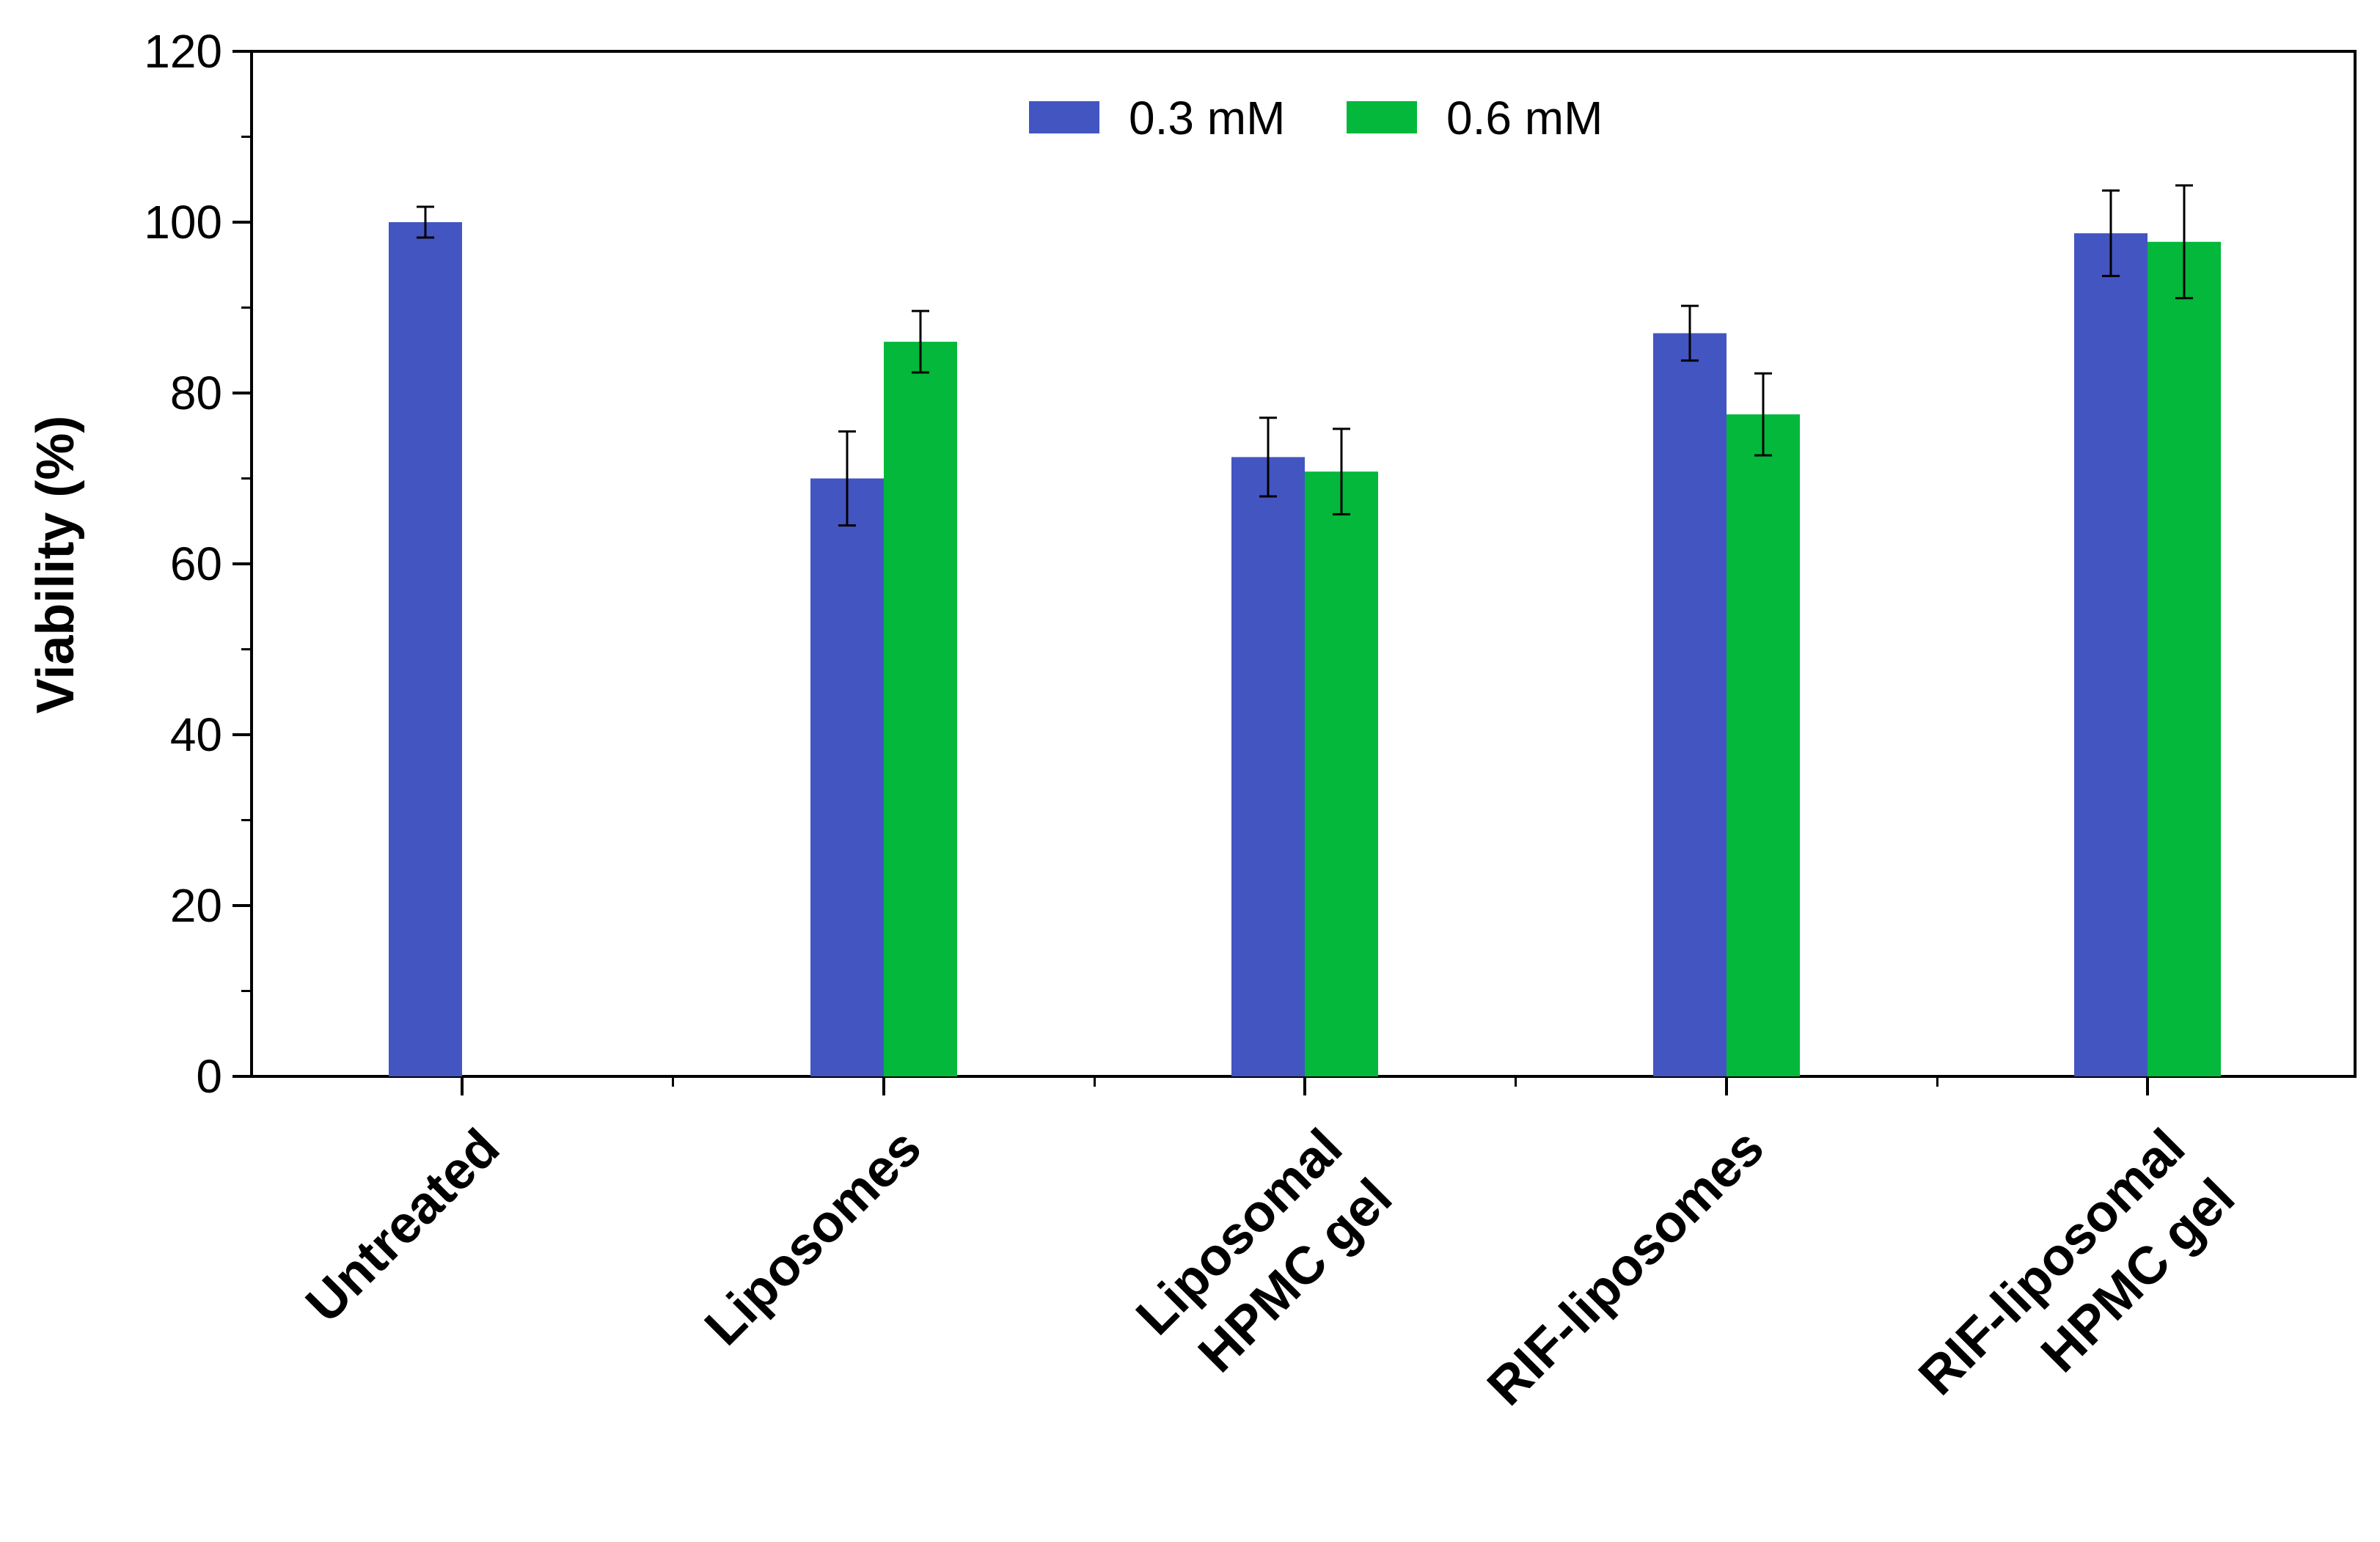 The image size is (2380, 1542). I want to click on legend-label: 0.3 mM, so click(1207, 118).